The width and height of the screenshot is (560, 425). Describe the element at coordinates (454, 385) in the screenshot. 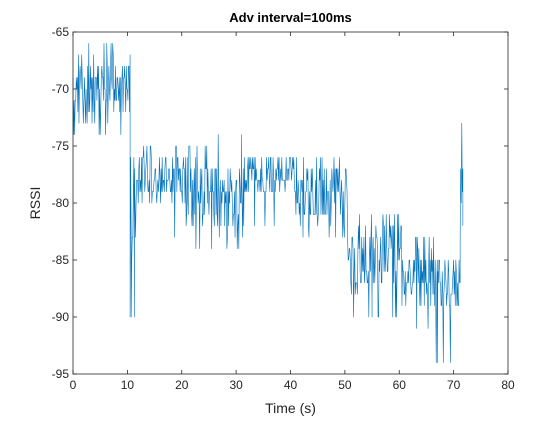

I see `x-tick-label: 70` at that location.